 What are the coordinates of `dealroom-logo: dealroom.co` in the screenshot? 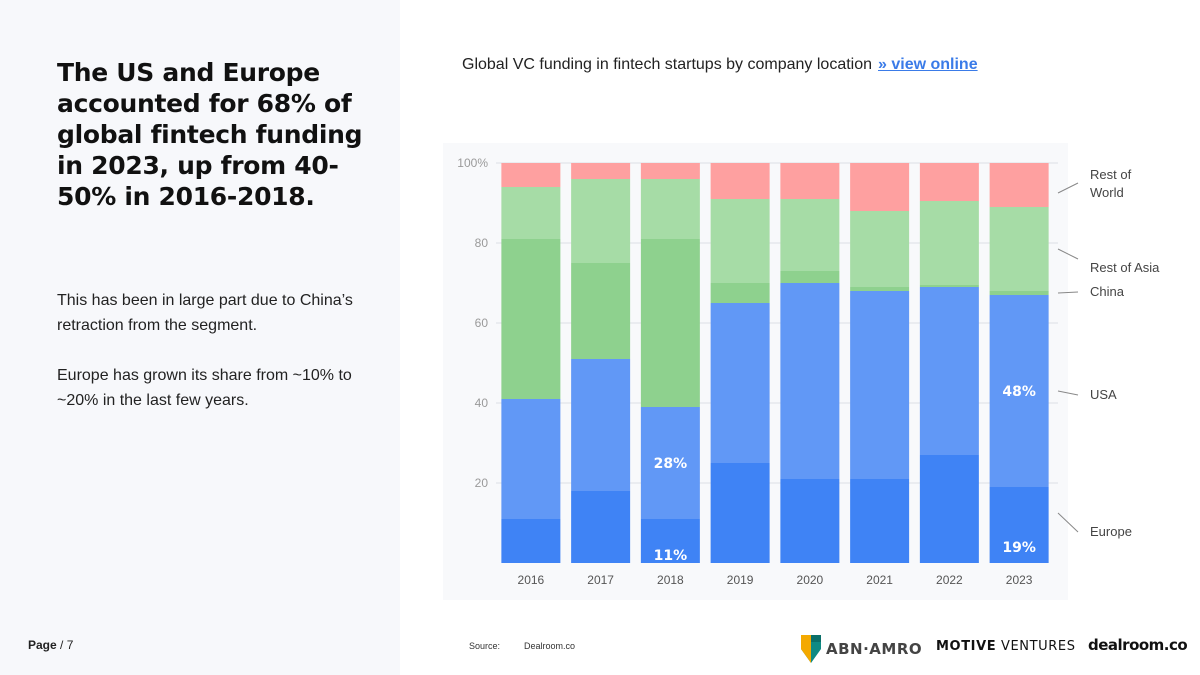 It's located at (1138, 645).